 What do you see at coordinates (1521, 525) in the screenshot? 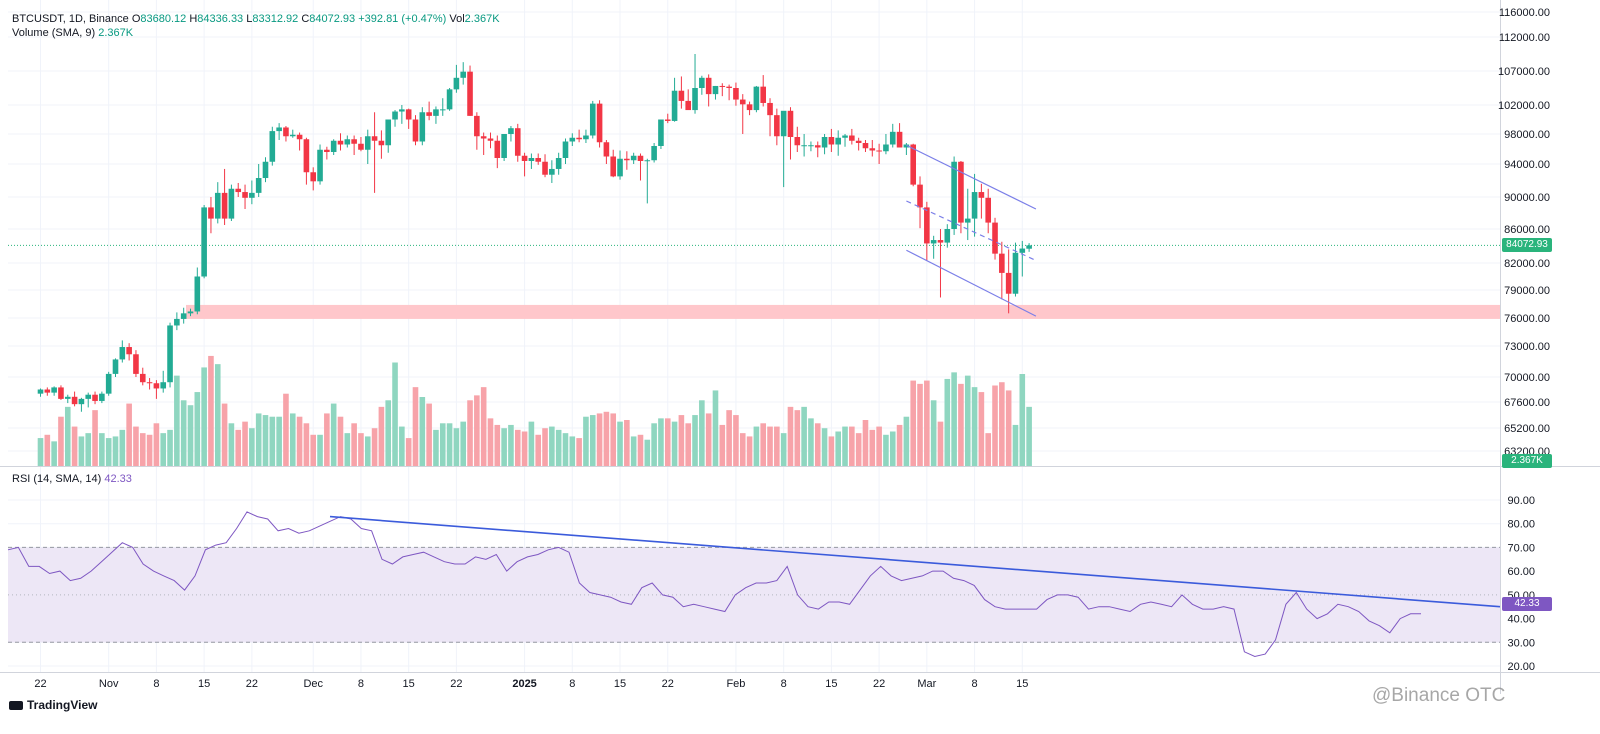
I see `rsi-tick-label: 80.00` at bounding box center [1521, 525].